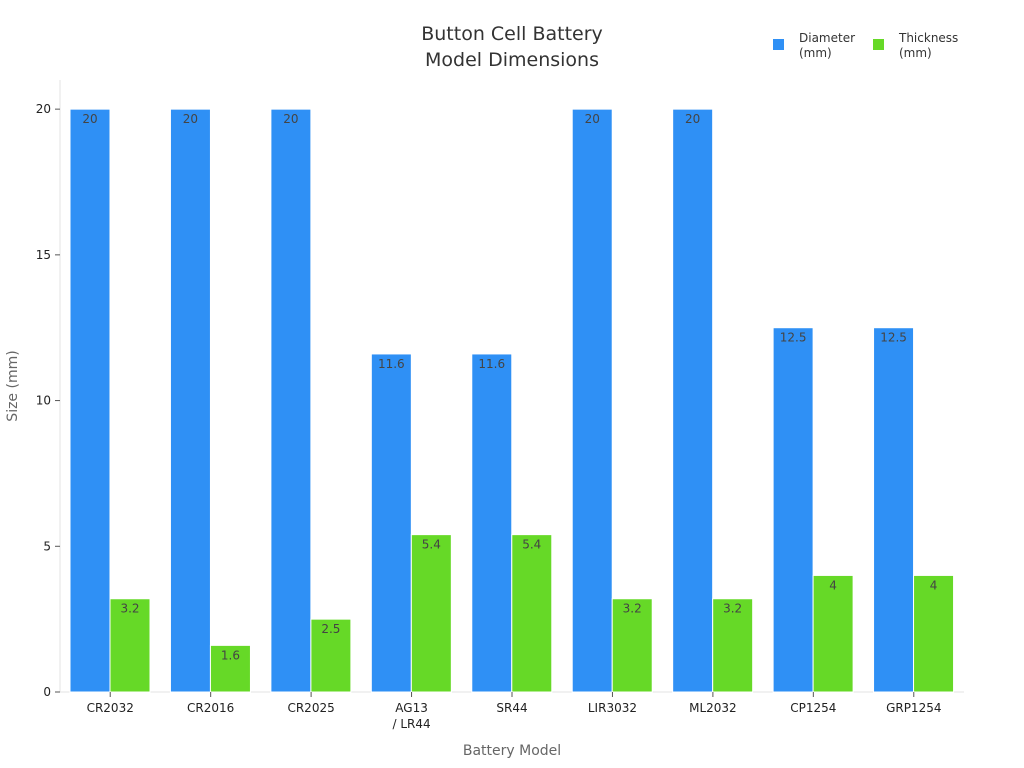 The width and height of the screenshot is (1024, 768). I want to click on x-tick-label: SR44, so click(511, 708).